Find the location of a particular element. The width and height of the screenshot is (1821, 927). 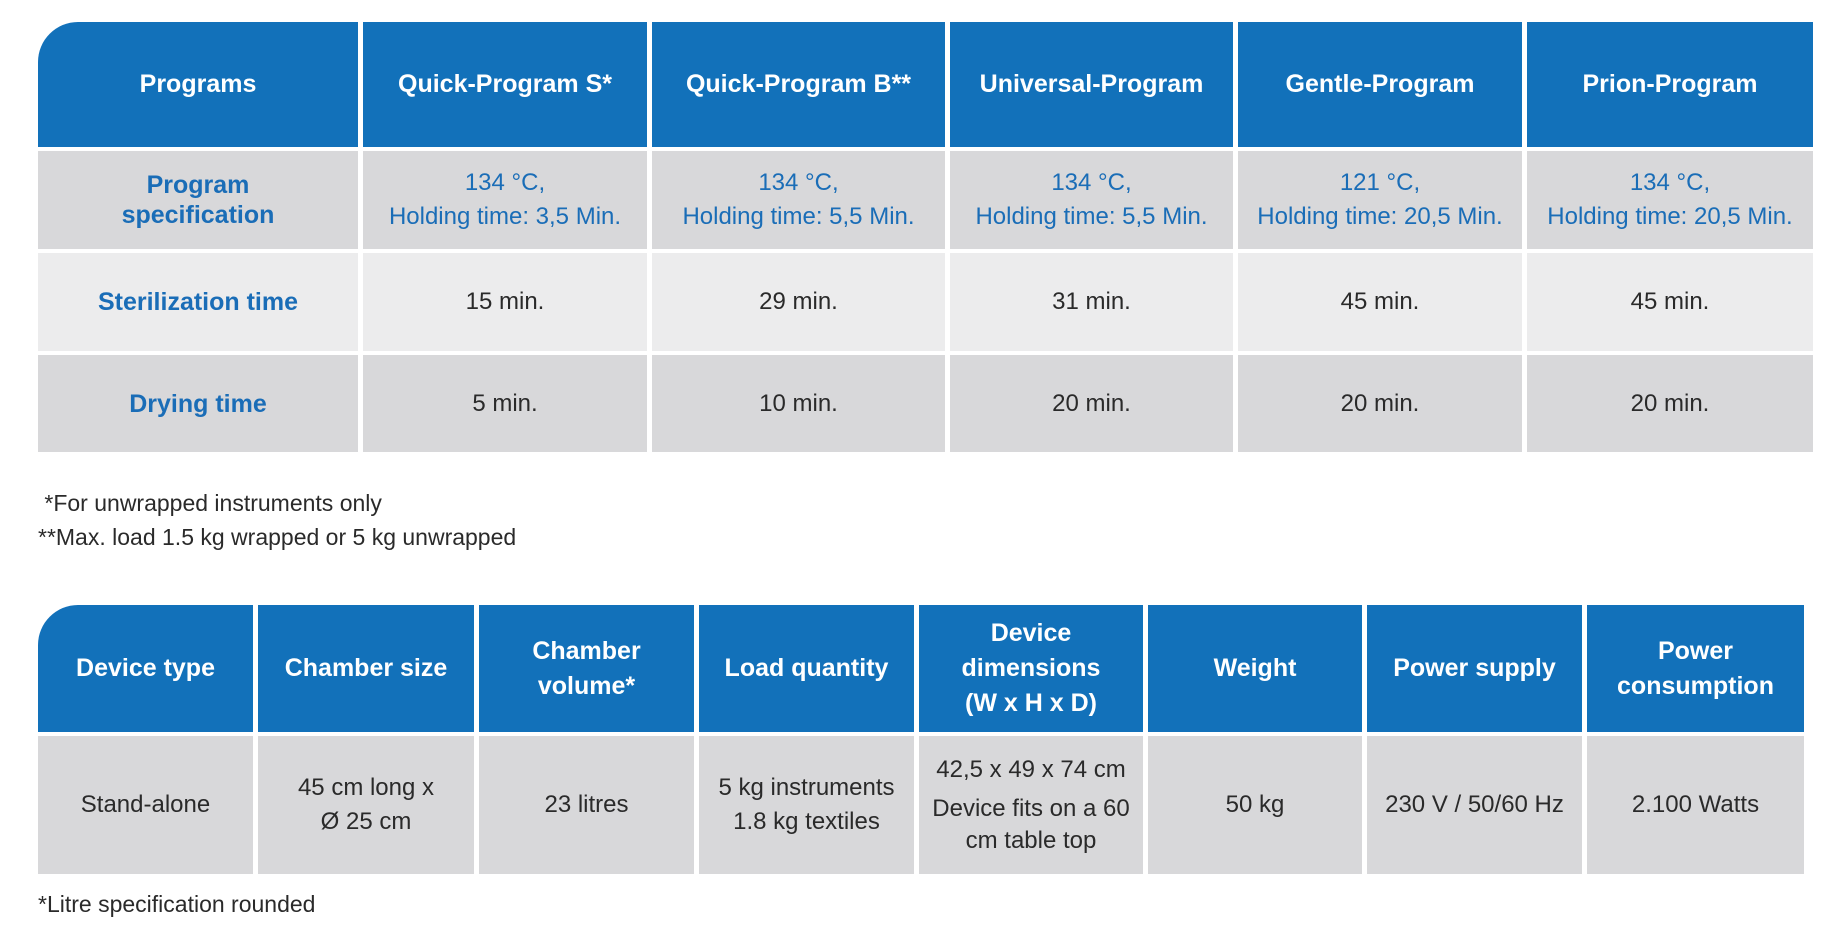

spec-temperature: 121 °C, is located at coordinates (1380, 182).